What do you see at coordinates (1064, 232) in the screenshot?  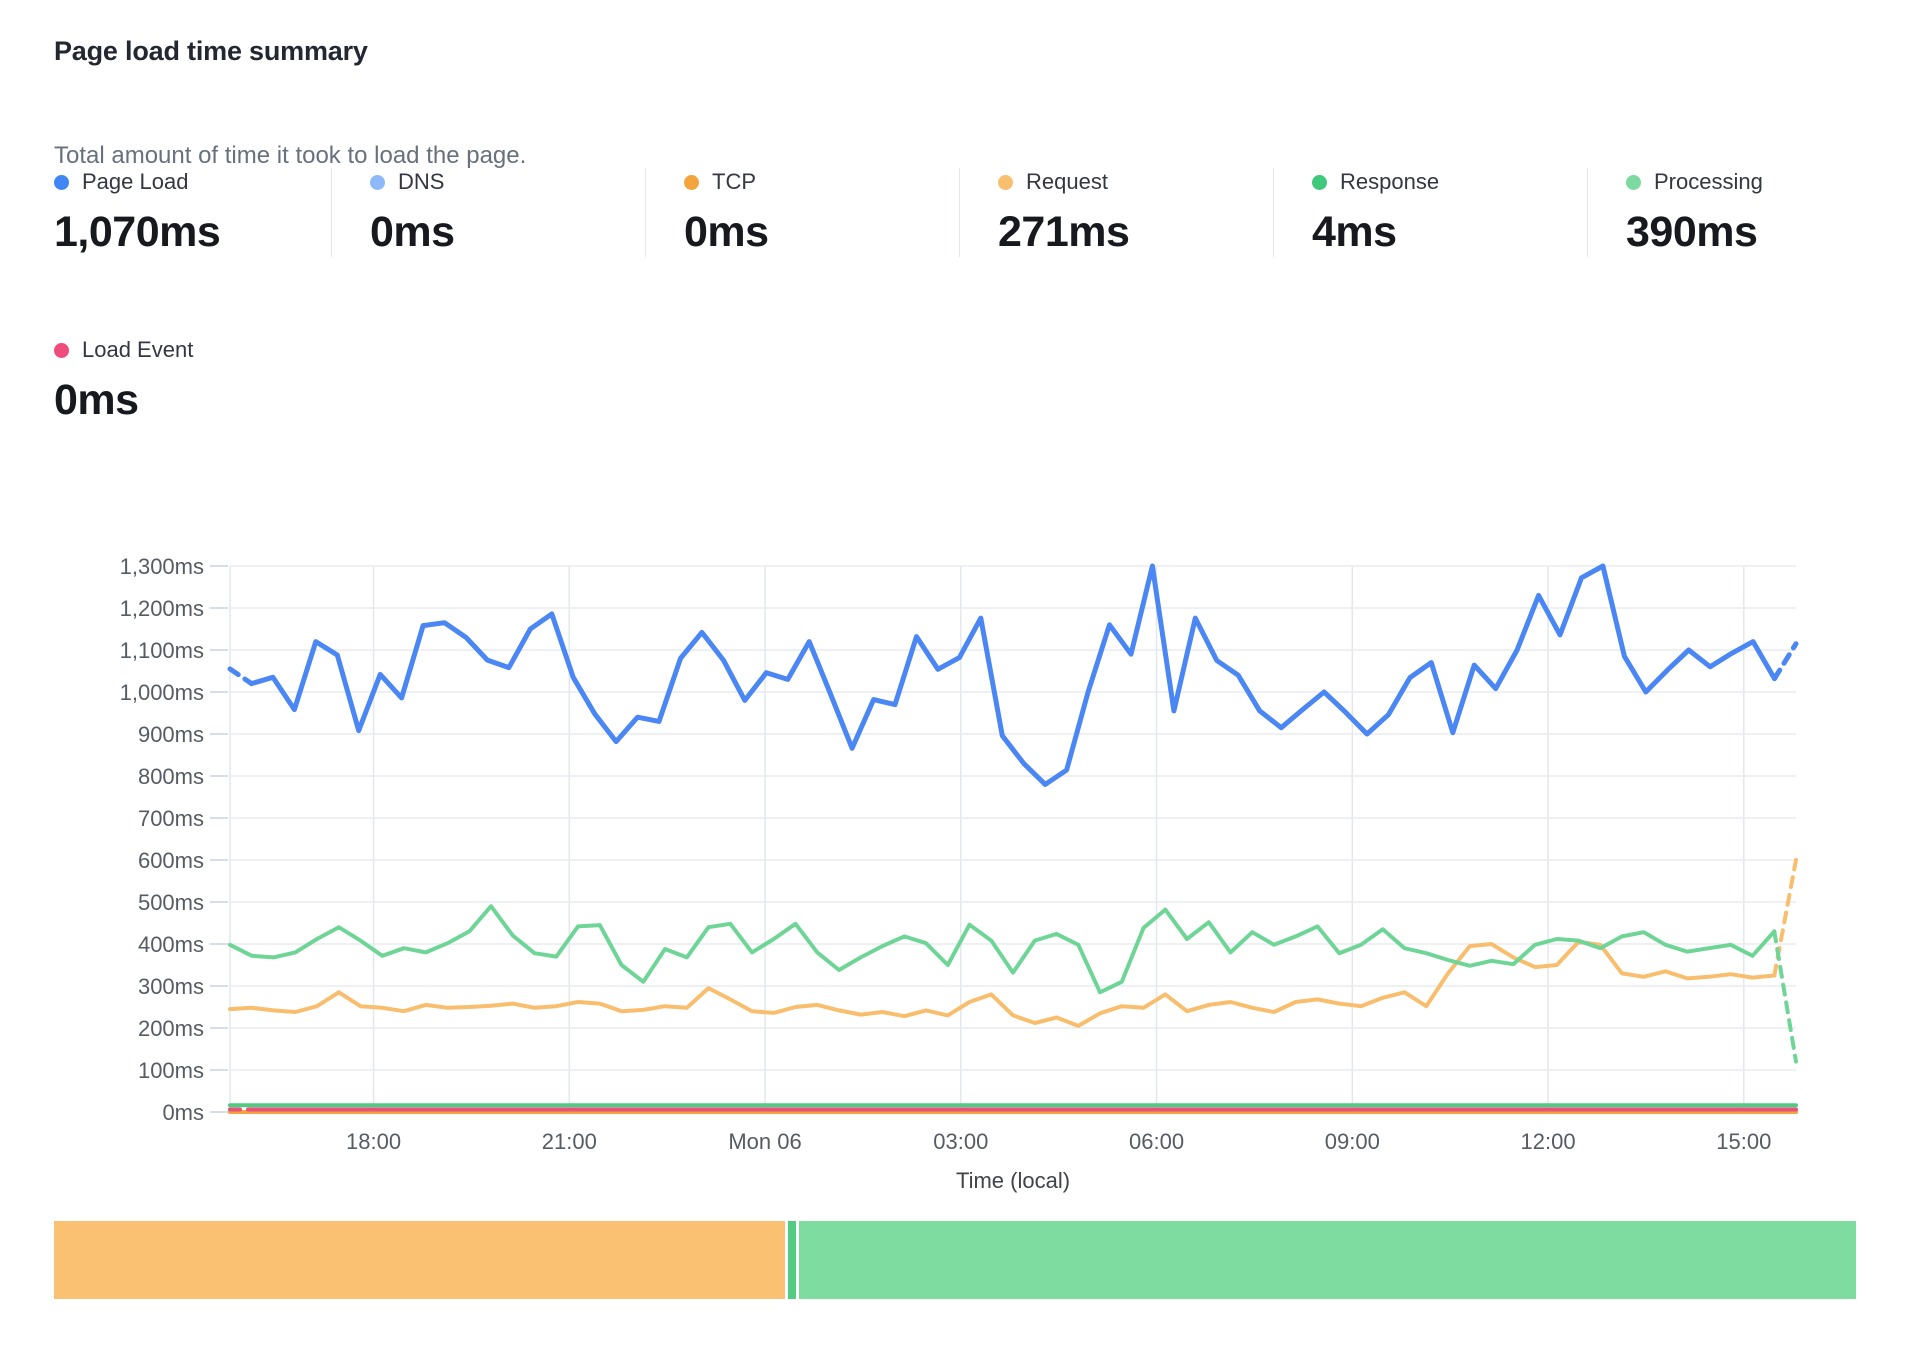 I see `metric-value-request: 271ms` at bounding box center [1064, 232].